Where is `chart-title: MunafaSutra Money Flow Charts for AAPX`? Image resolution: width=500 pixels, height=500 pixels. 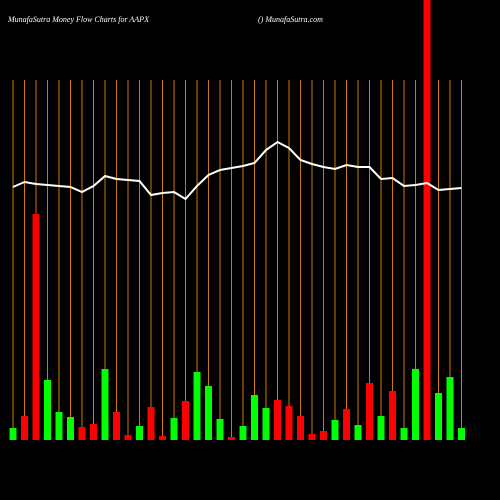
chart-title: MunafaSutra Money Flow Charts for AAPX is located at coordinates (78, 19).